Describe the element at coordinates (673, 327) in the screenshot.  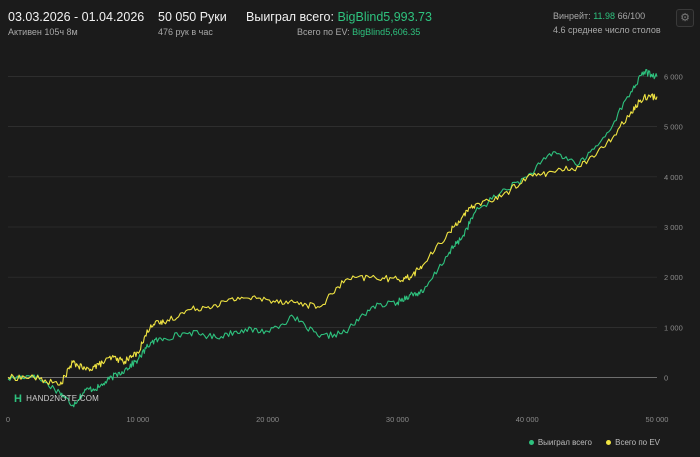
I see `y-tick-label: 1 000` at that location.